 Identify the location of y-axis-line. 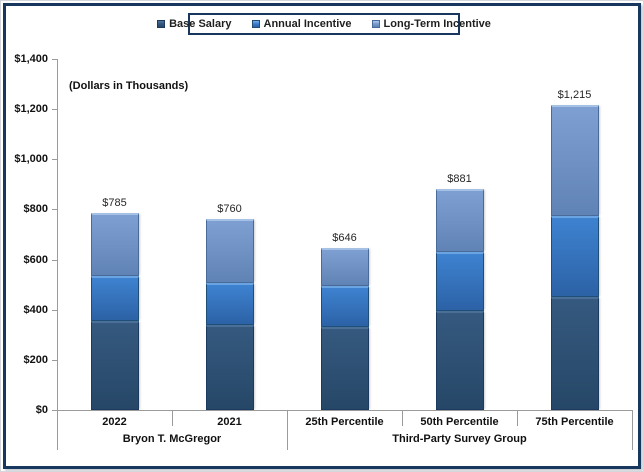
(57, 234).